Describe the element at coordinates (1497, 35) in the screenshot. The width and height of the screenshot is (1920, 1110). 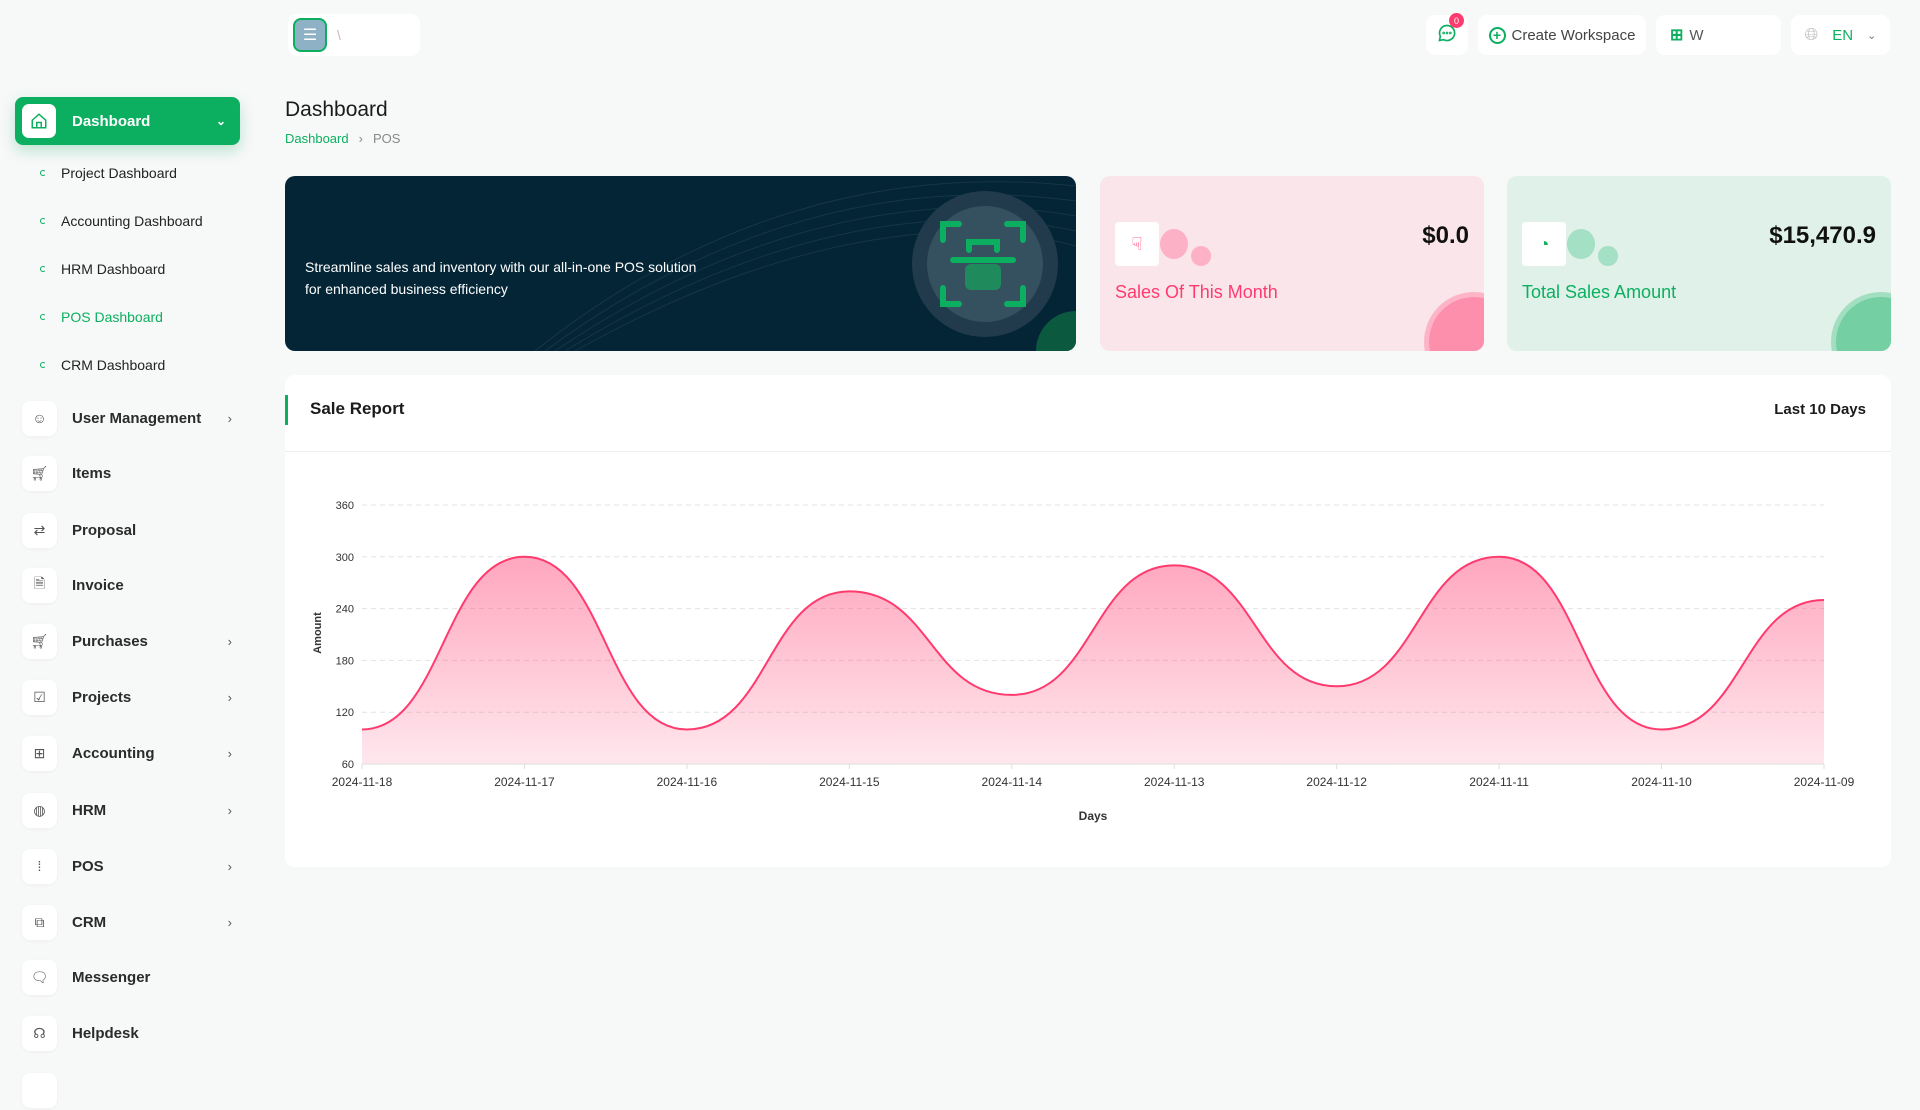
I see `plus-circle-icon: +` at that location.